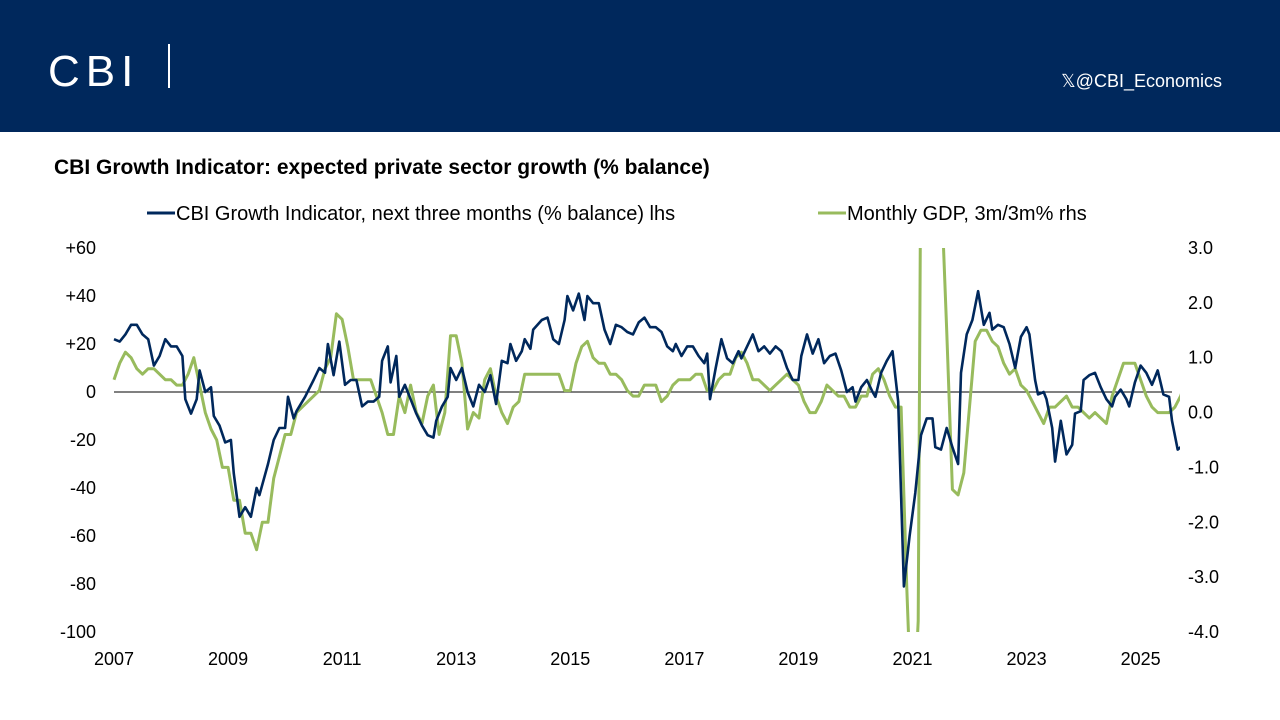 This screenshot has height=720, width=1280. Describe the element at coordinates (1203, 577) in the screenshot. I see `y-right-tick-label: -3.0` at that location.